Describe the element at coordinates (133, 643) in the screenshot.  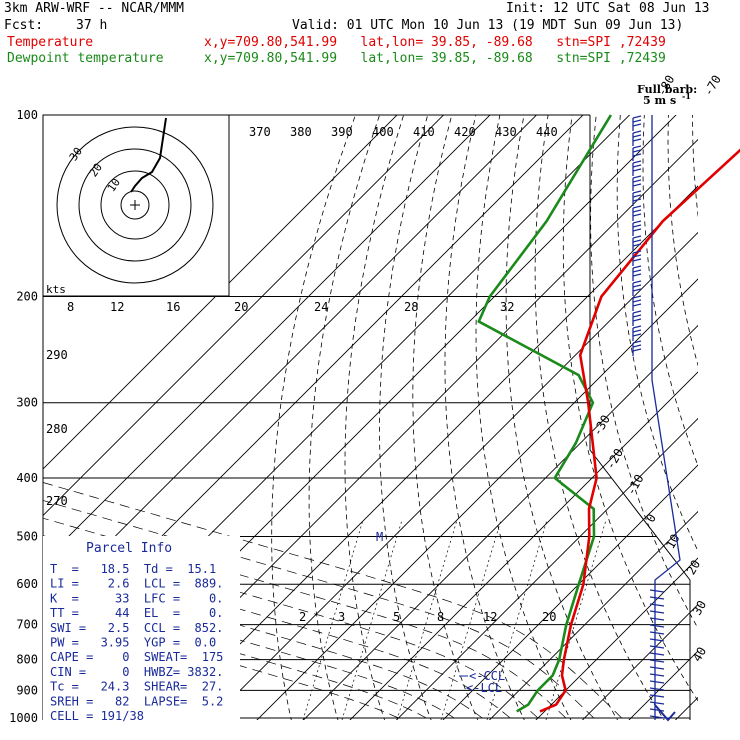
I see `parcel-info-row: PW = 3.95 YGP = 0.0` at that location.